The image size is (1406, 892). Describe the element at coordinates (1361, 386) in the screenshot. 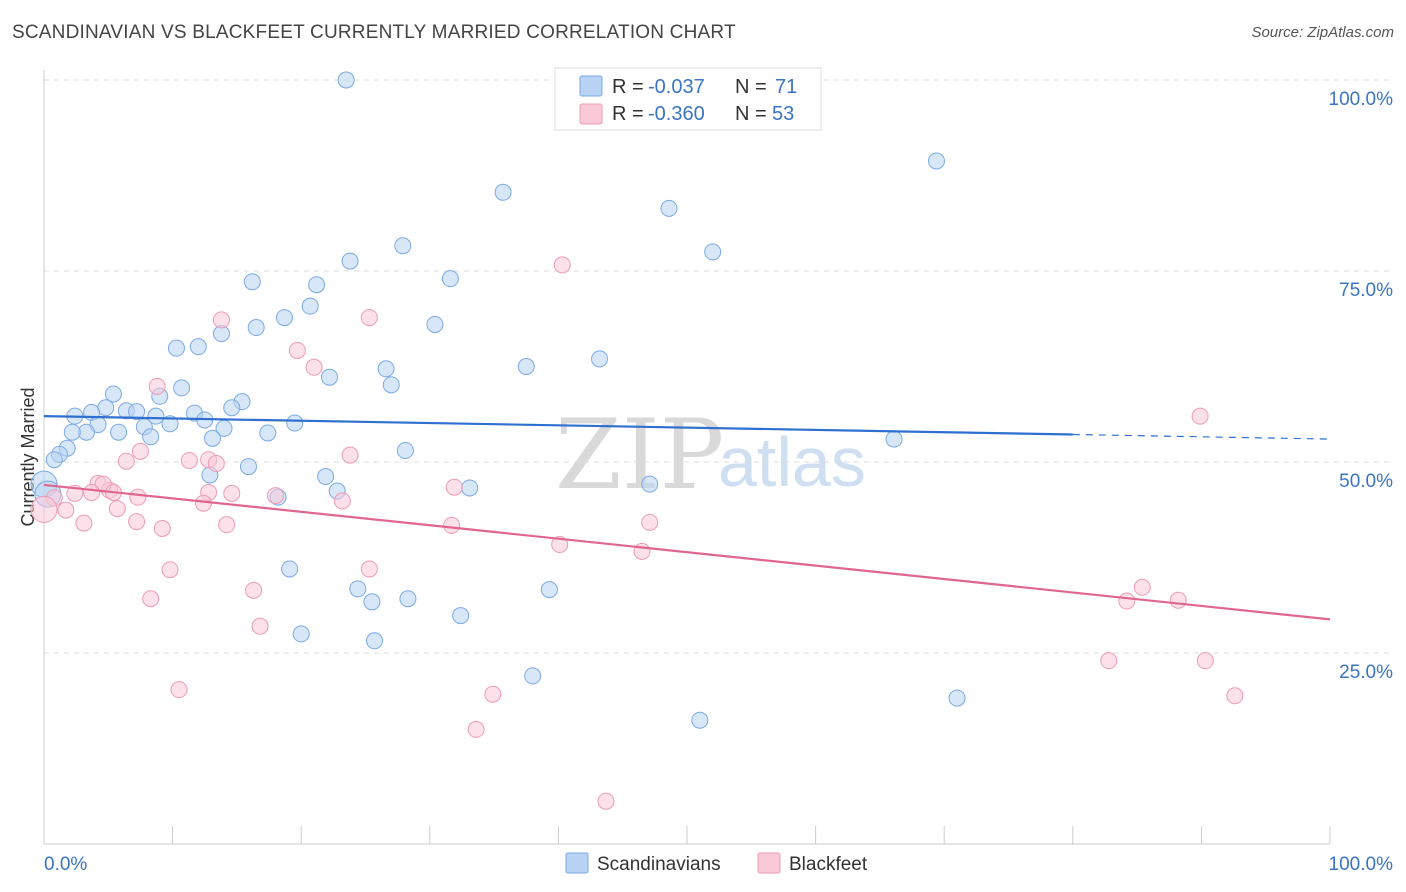

I see `y-tick-labels: 25.0% 50.0% 75.0% 100.0%` at that location.